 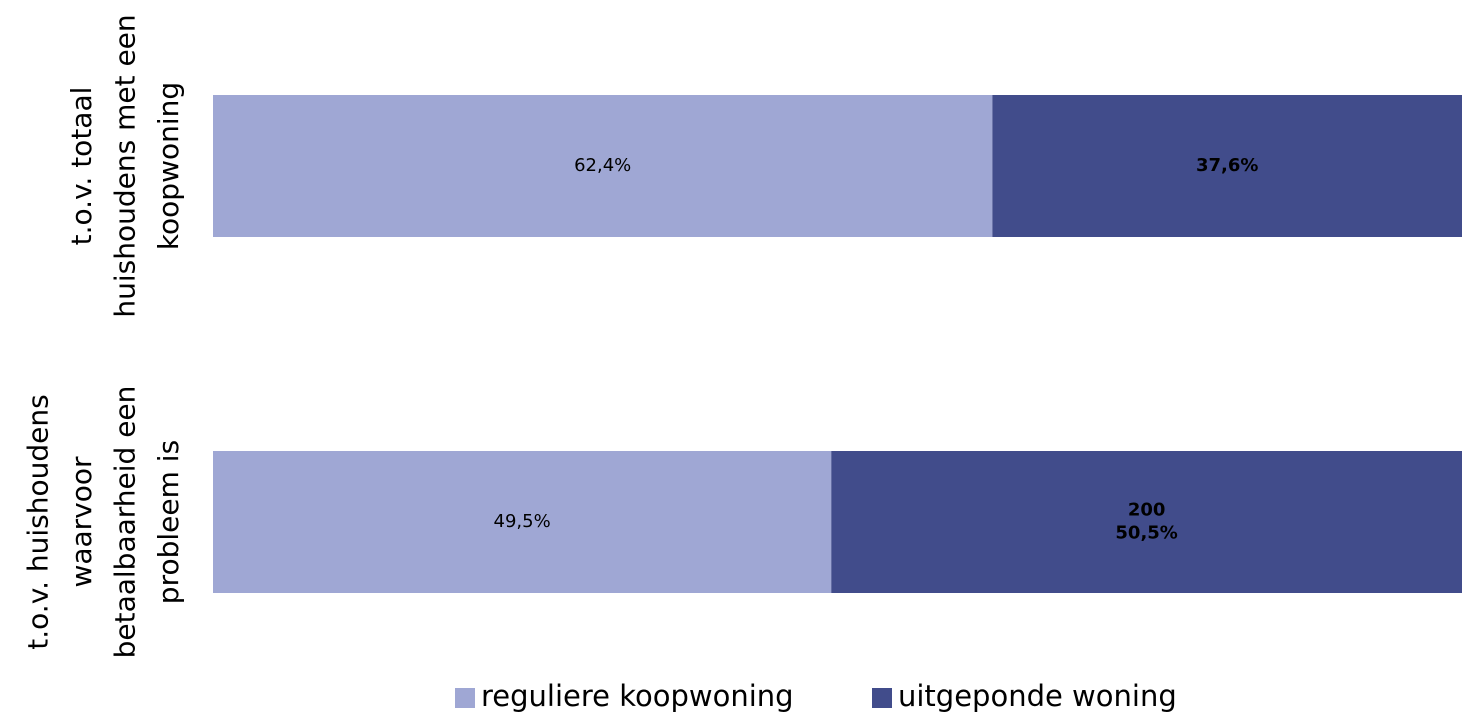 What do you see at coordinates (1146, 533) in the screenshot?
I see `data-label: 50,5%` at bounding box center [1146, 533].